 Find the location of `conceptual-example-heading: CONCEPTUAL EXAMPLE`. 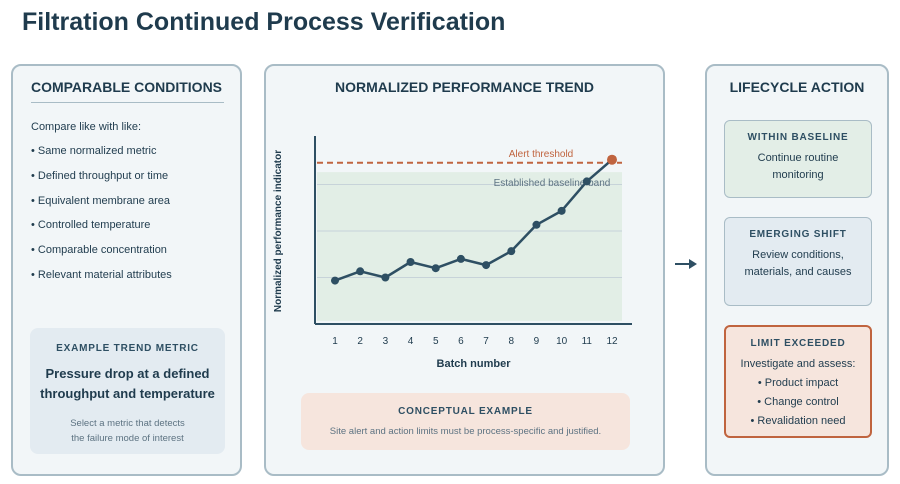

conceptual-example-heading: CONCEPTUAL EXAMPLE is located at coordinates (465, 411).